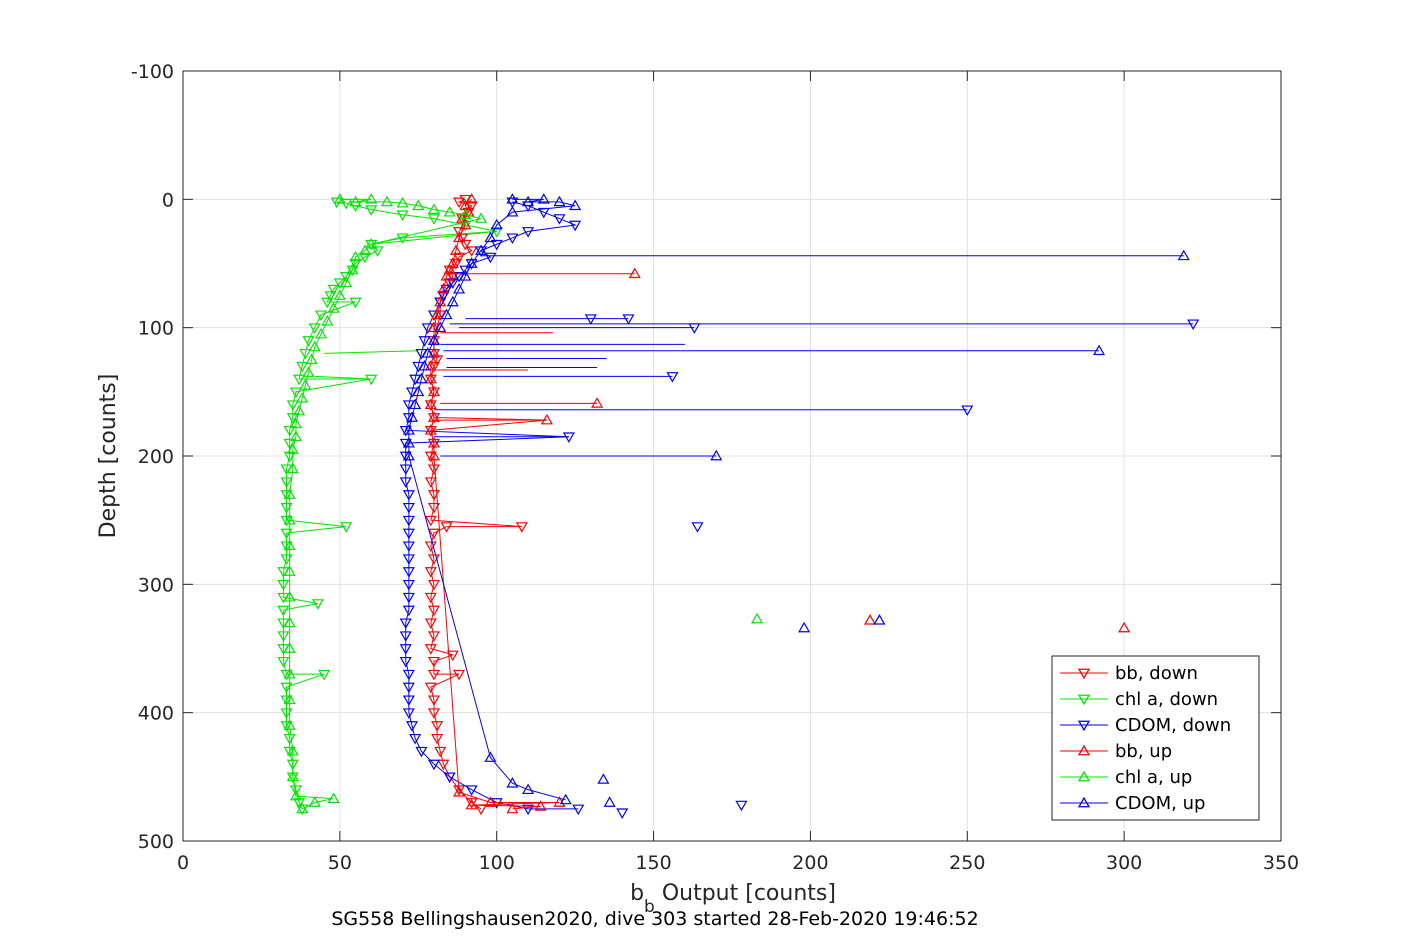 This screenshot has height=945, width=1417. What do you see at coordinates (733, 899) in the screenshot?
I see `x-axis-label: bb Output [counts]` at bounding box center [733, 899].